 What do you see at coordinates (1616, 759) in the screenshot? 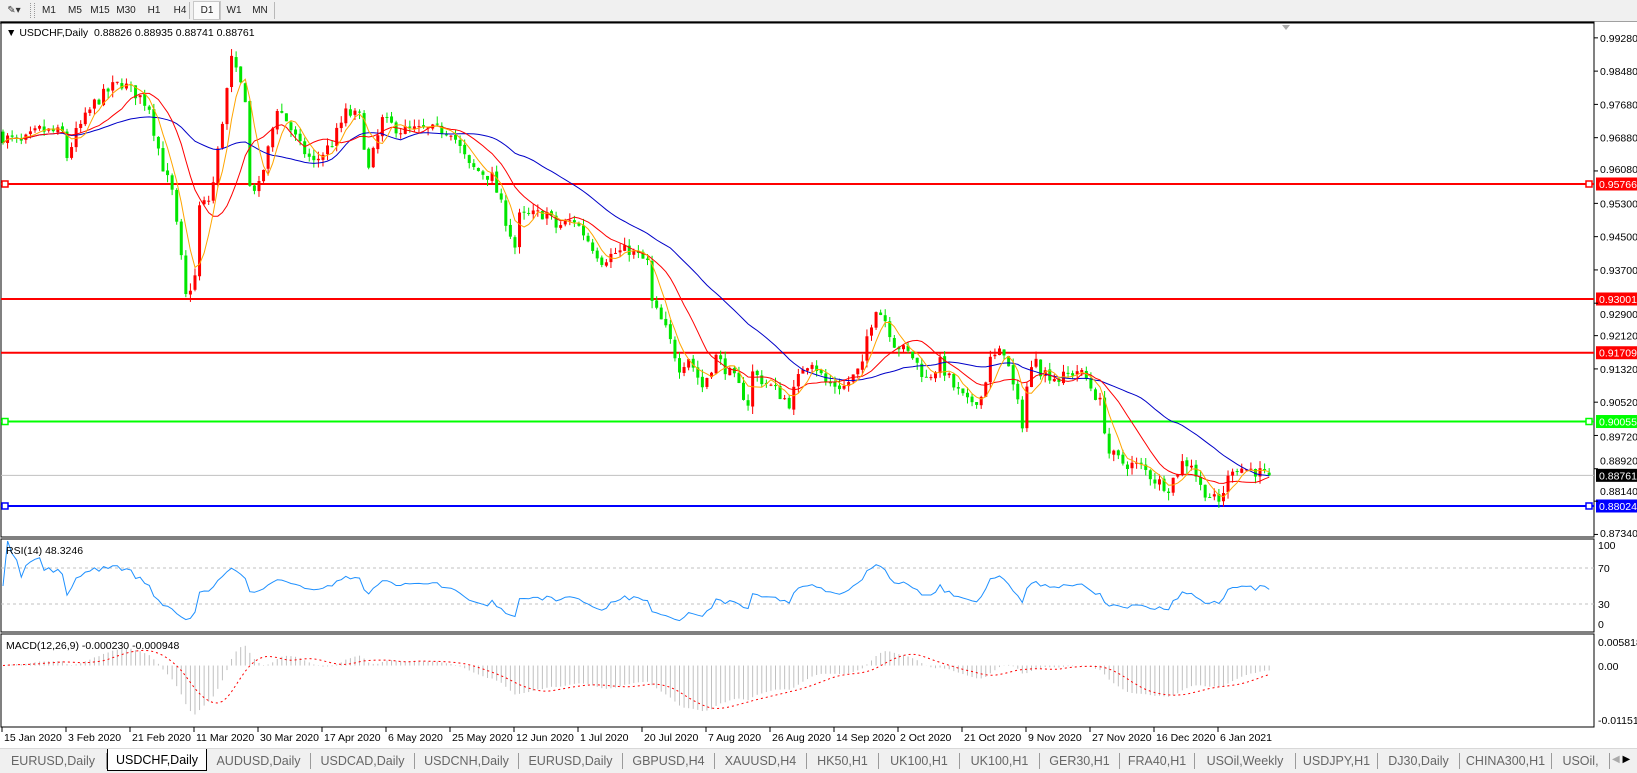
I see `scroll-left-icon: ◀` at bounding box center [1616, 759].